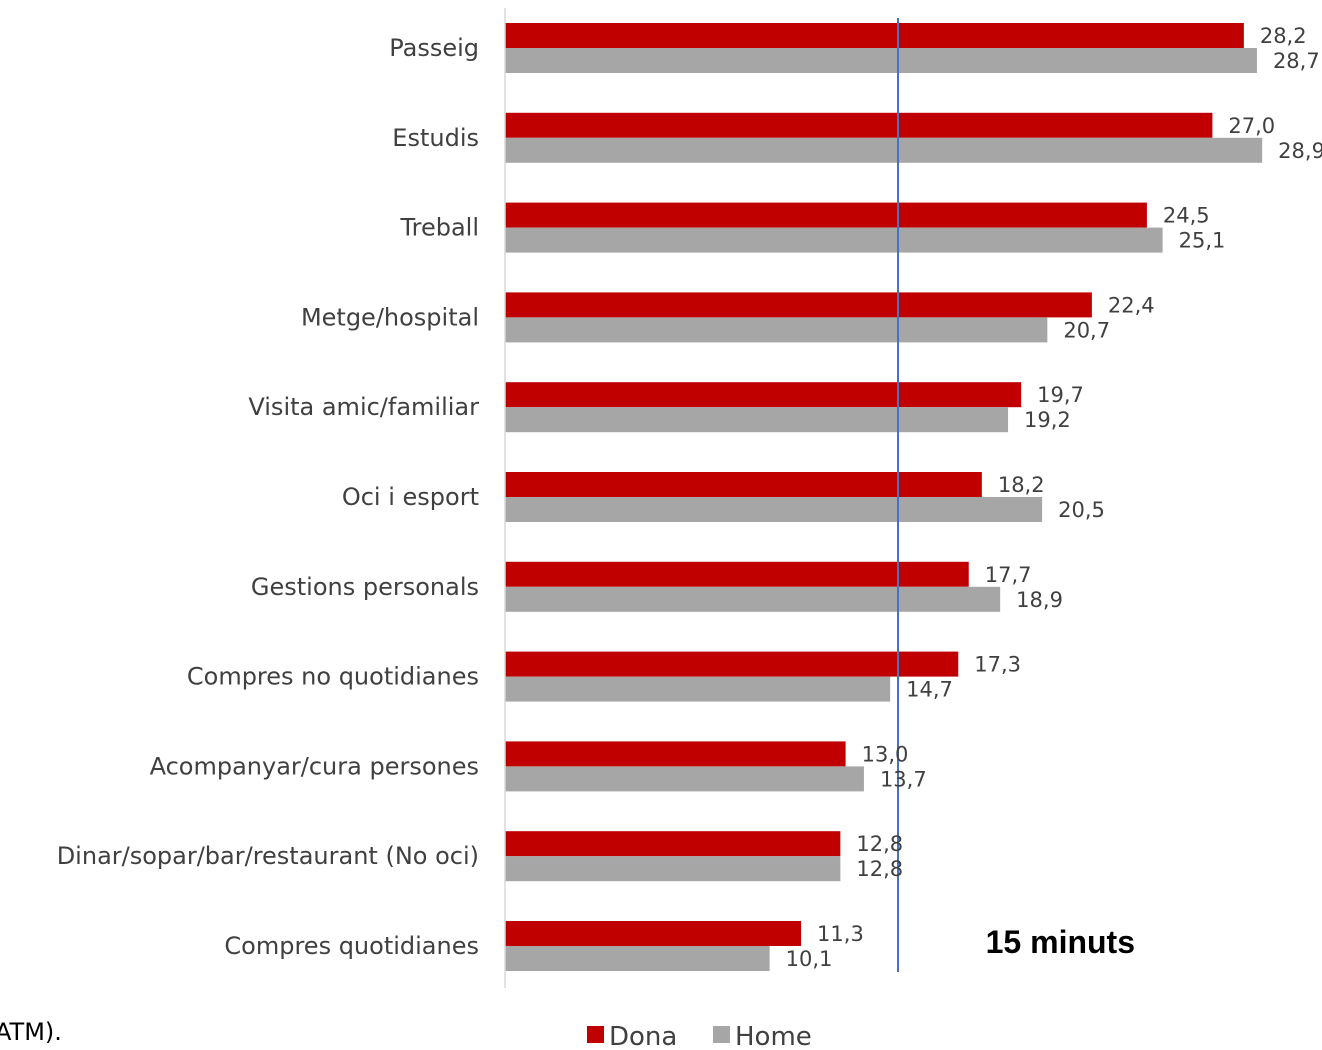 This screenshot has width=1322, height=1050. What do you see at coordinates (879, 844) in the screenshot?
I see `data-label-dona: 12,8` at bounding box center [879, 844].